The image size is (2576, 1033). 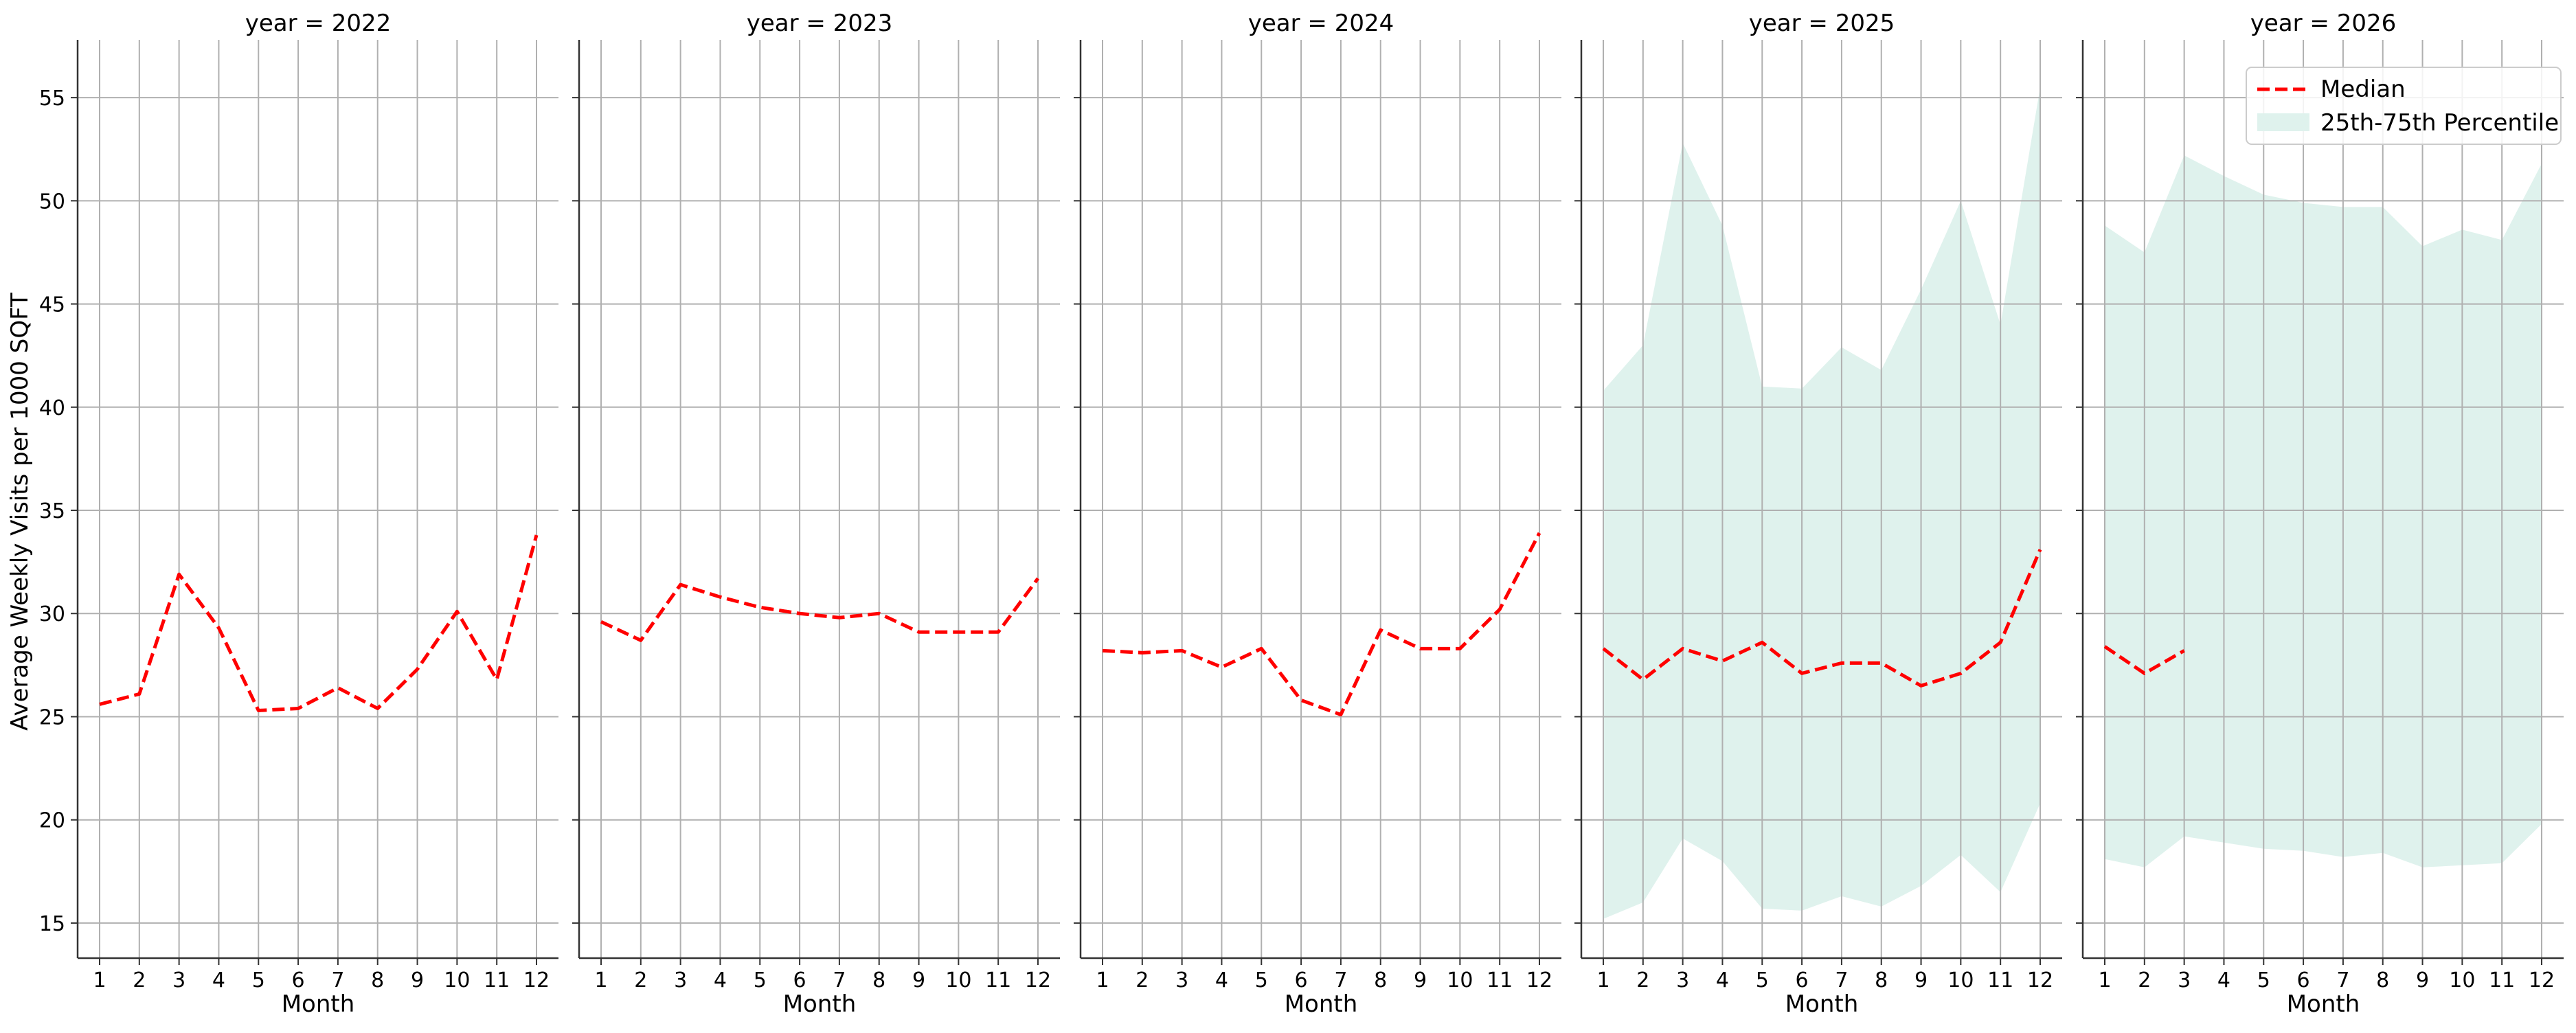 I want to click on legend-median-label: Median, so click(x=2363, y=89).